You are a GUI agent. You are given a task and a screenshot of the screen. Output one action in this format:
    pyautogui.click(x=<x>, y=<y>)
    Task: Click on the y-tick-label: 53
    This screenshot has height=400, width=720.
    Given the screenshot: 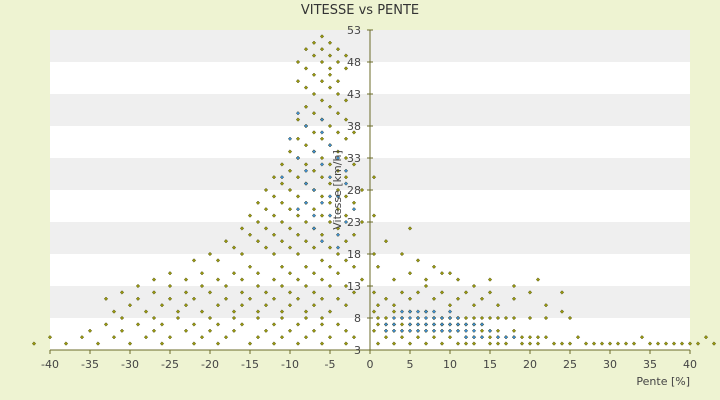 What is the action you would take?
    pyautogui.click(x=354, y=30)
    